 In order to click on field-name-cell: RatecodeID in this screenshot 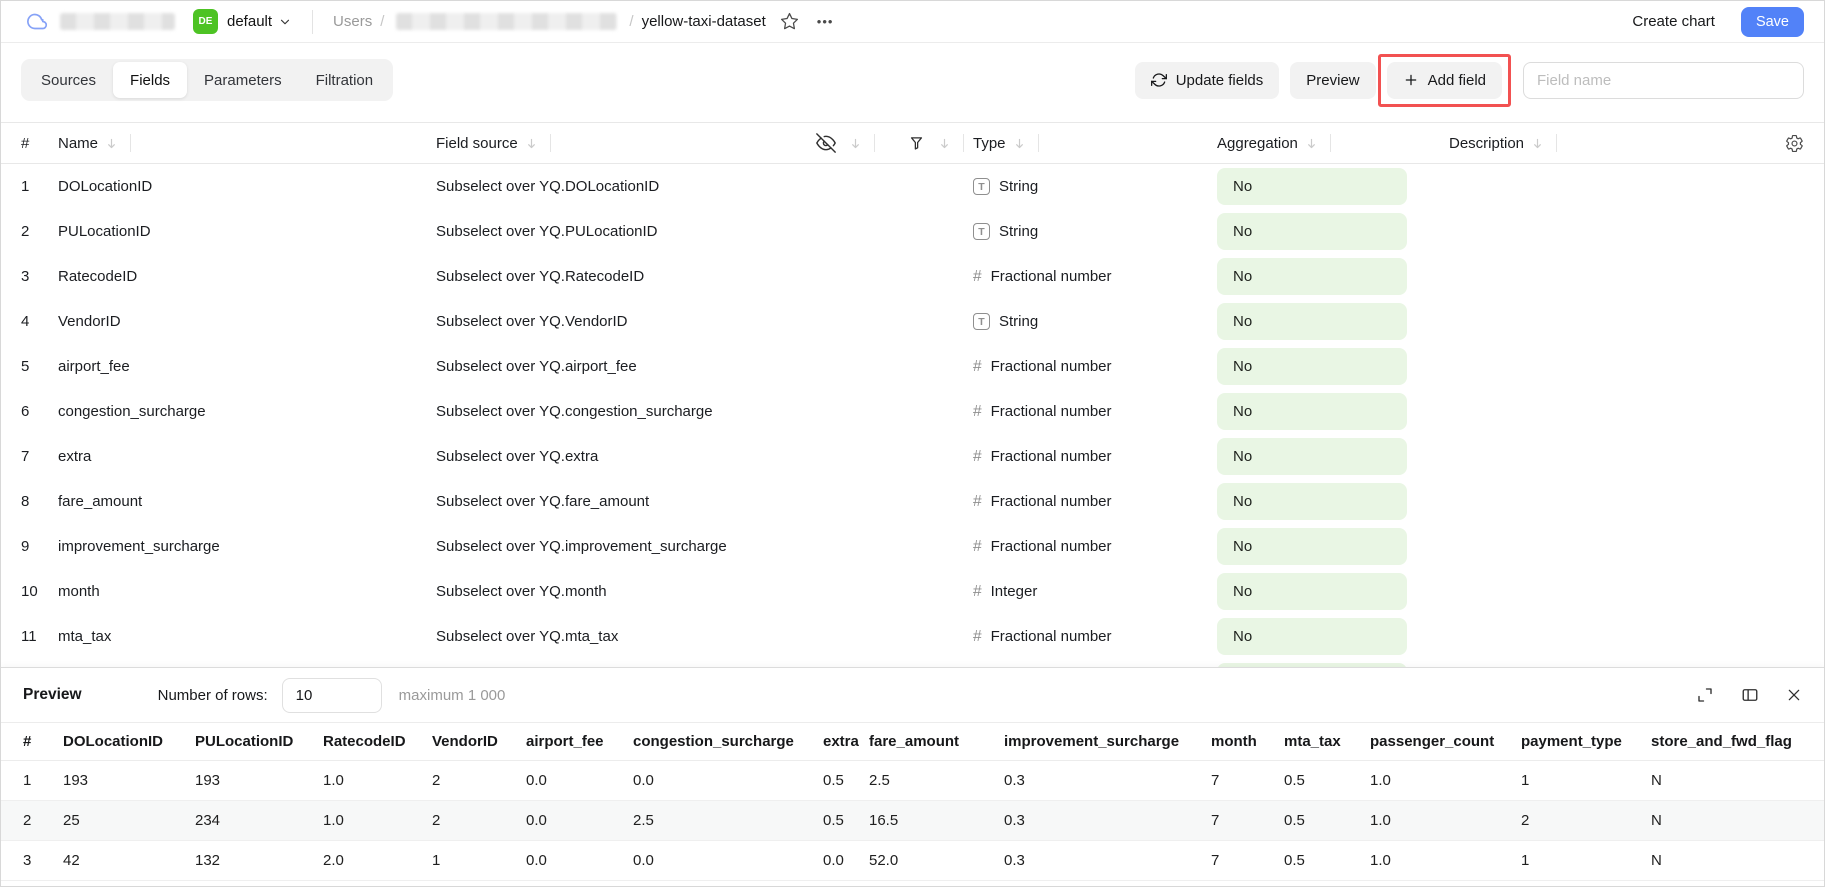, I will do `click(98, 276)`.